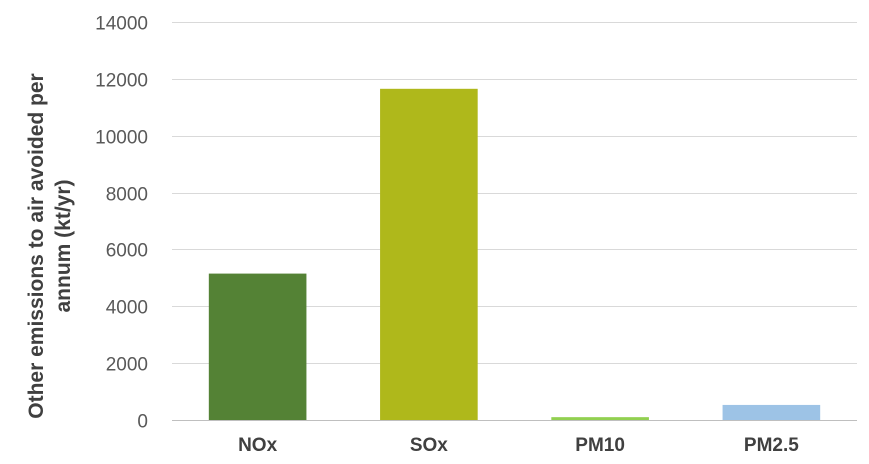 The height and width of the screenshot is (464, 869). Describe the element at coordinates (127, 195) in the screenshot. I see `y-tick-label: 8000` at that location.